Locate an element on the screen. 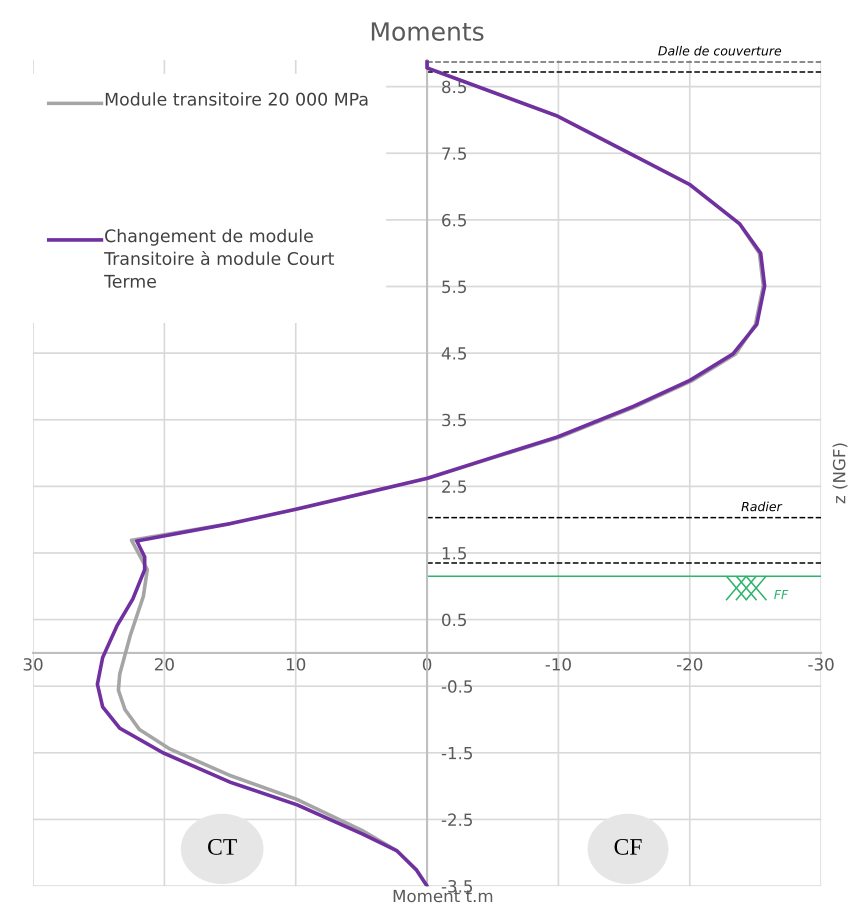 This screenshot has width=858, height=923. y-tick-label: 3.5 is located at coordinates (454, 420).